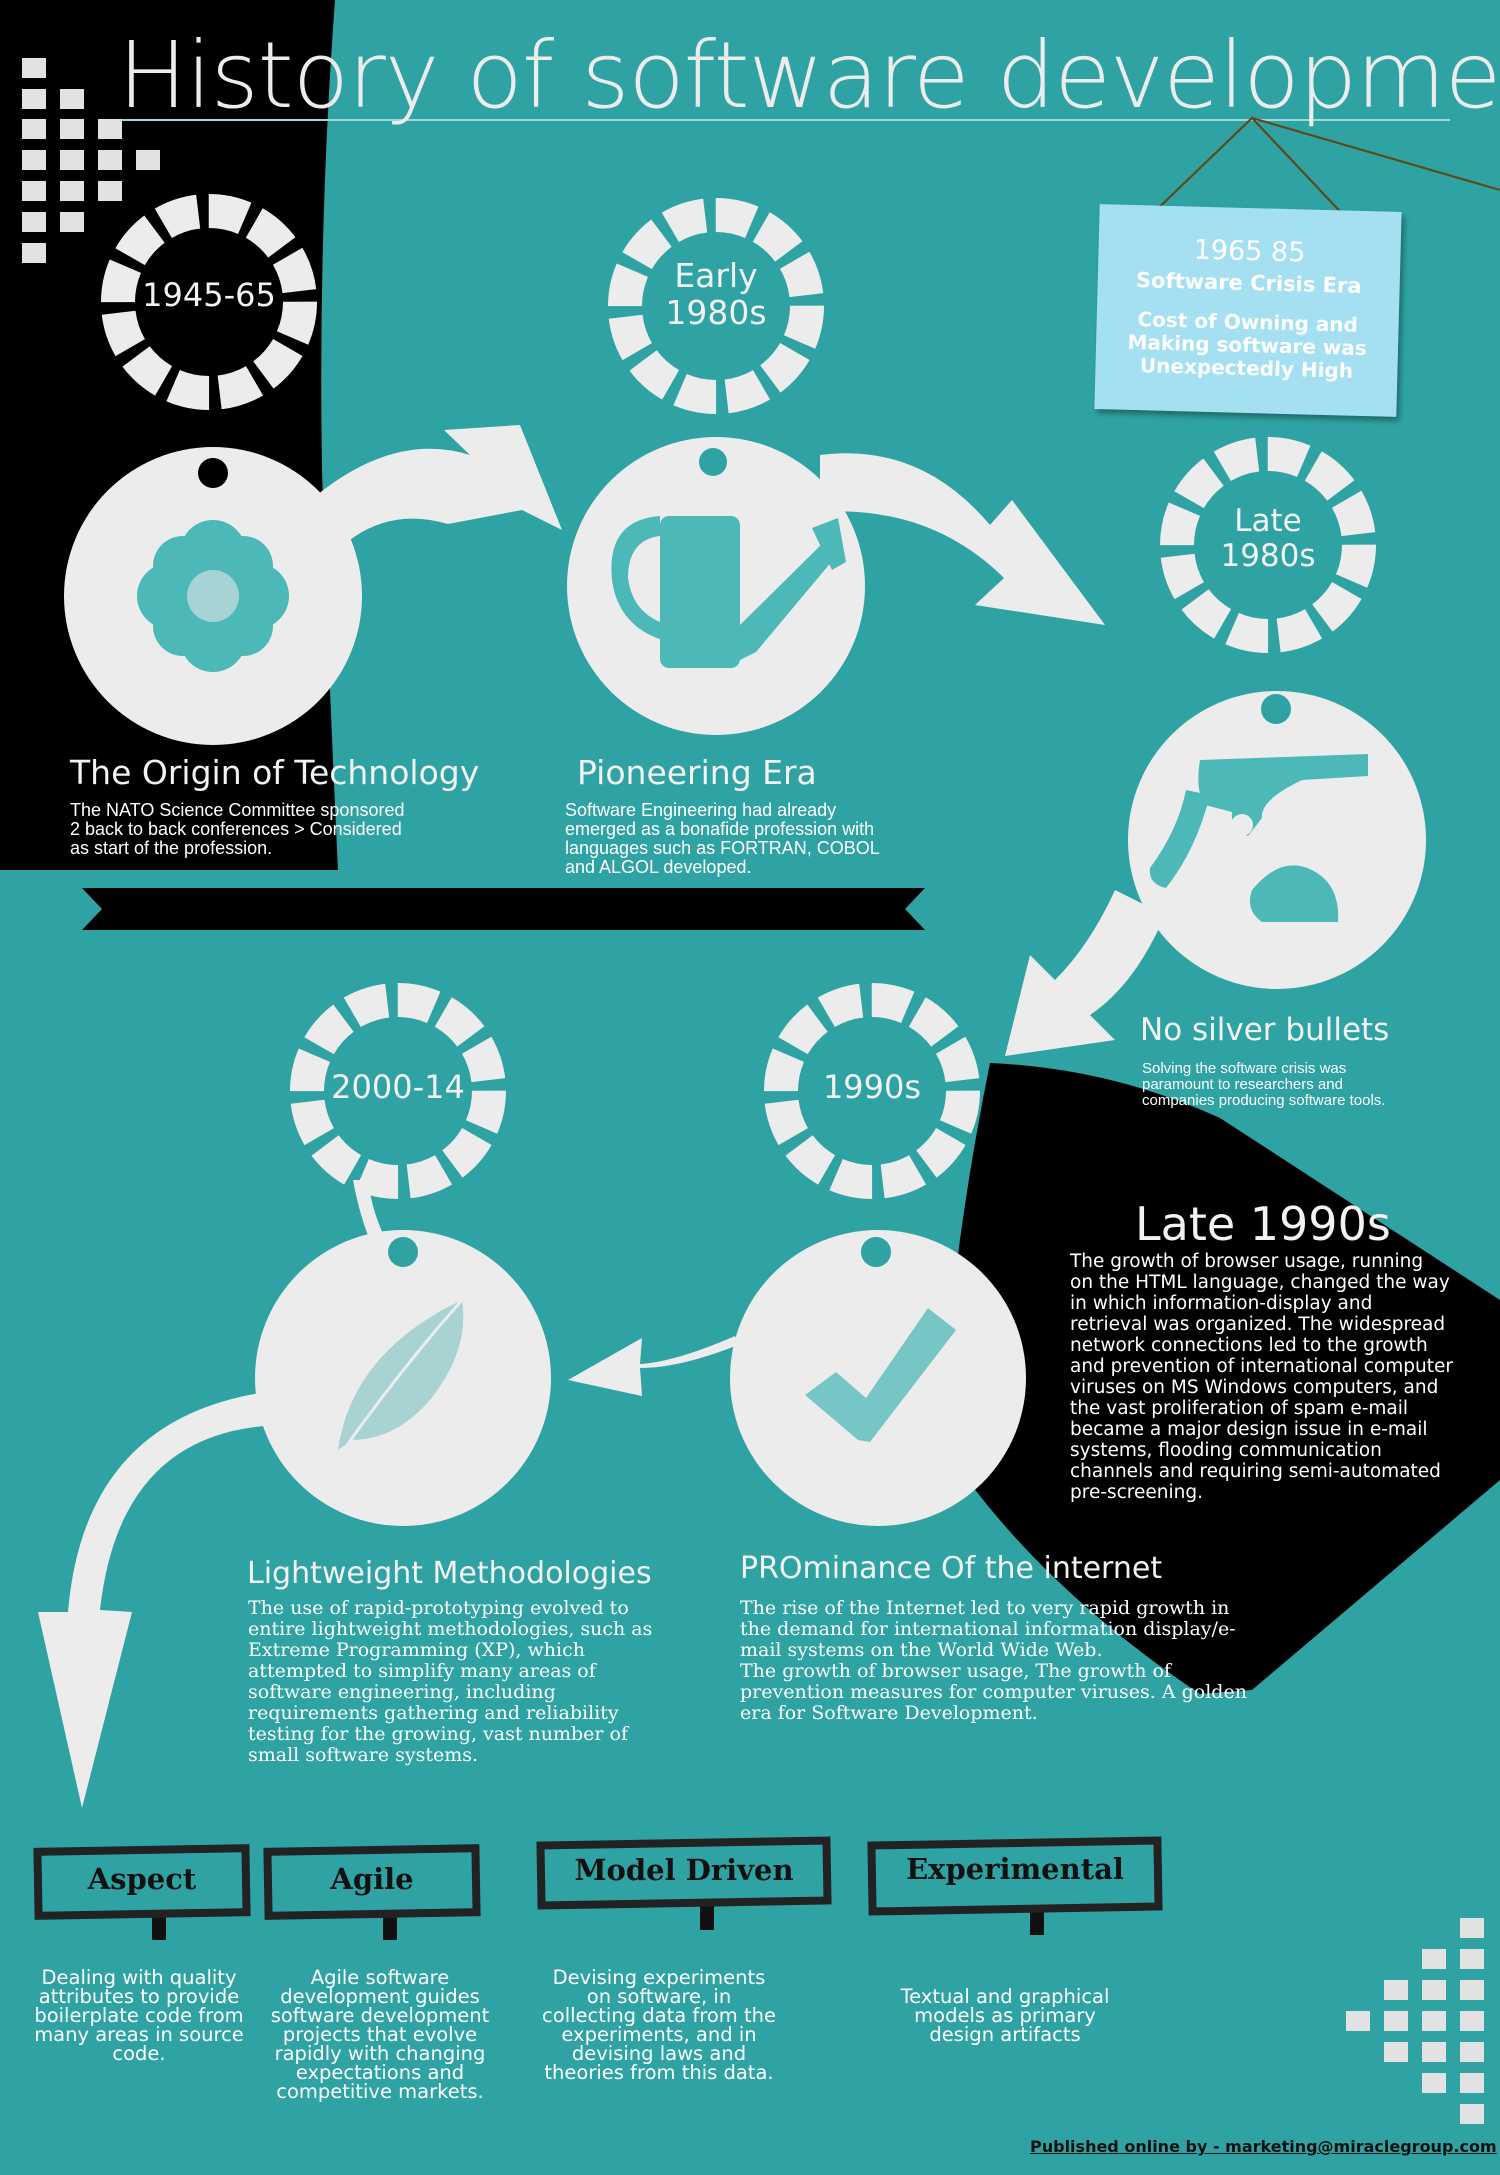  What do you see at coordinates (209, 295) in the screenshot?
I see `era-1945-65: 1945-65` at bounding box center [209, 295].